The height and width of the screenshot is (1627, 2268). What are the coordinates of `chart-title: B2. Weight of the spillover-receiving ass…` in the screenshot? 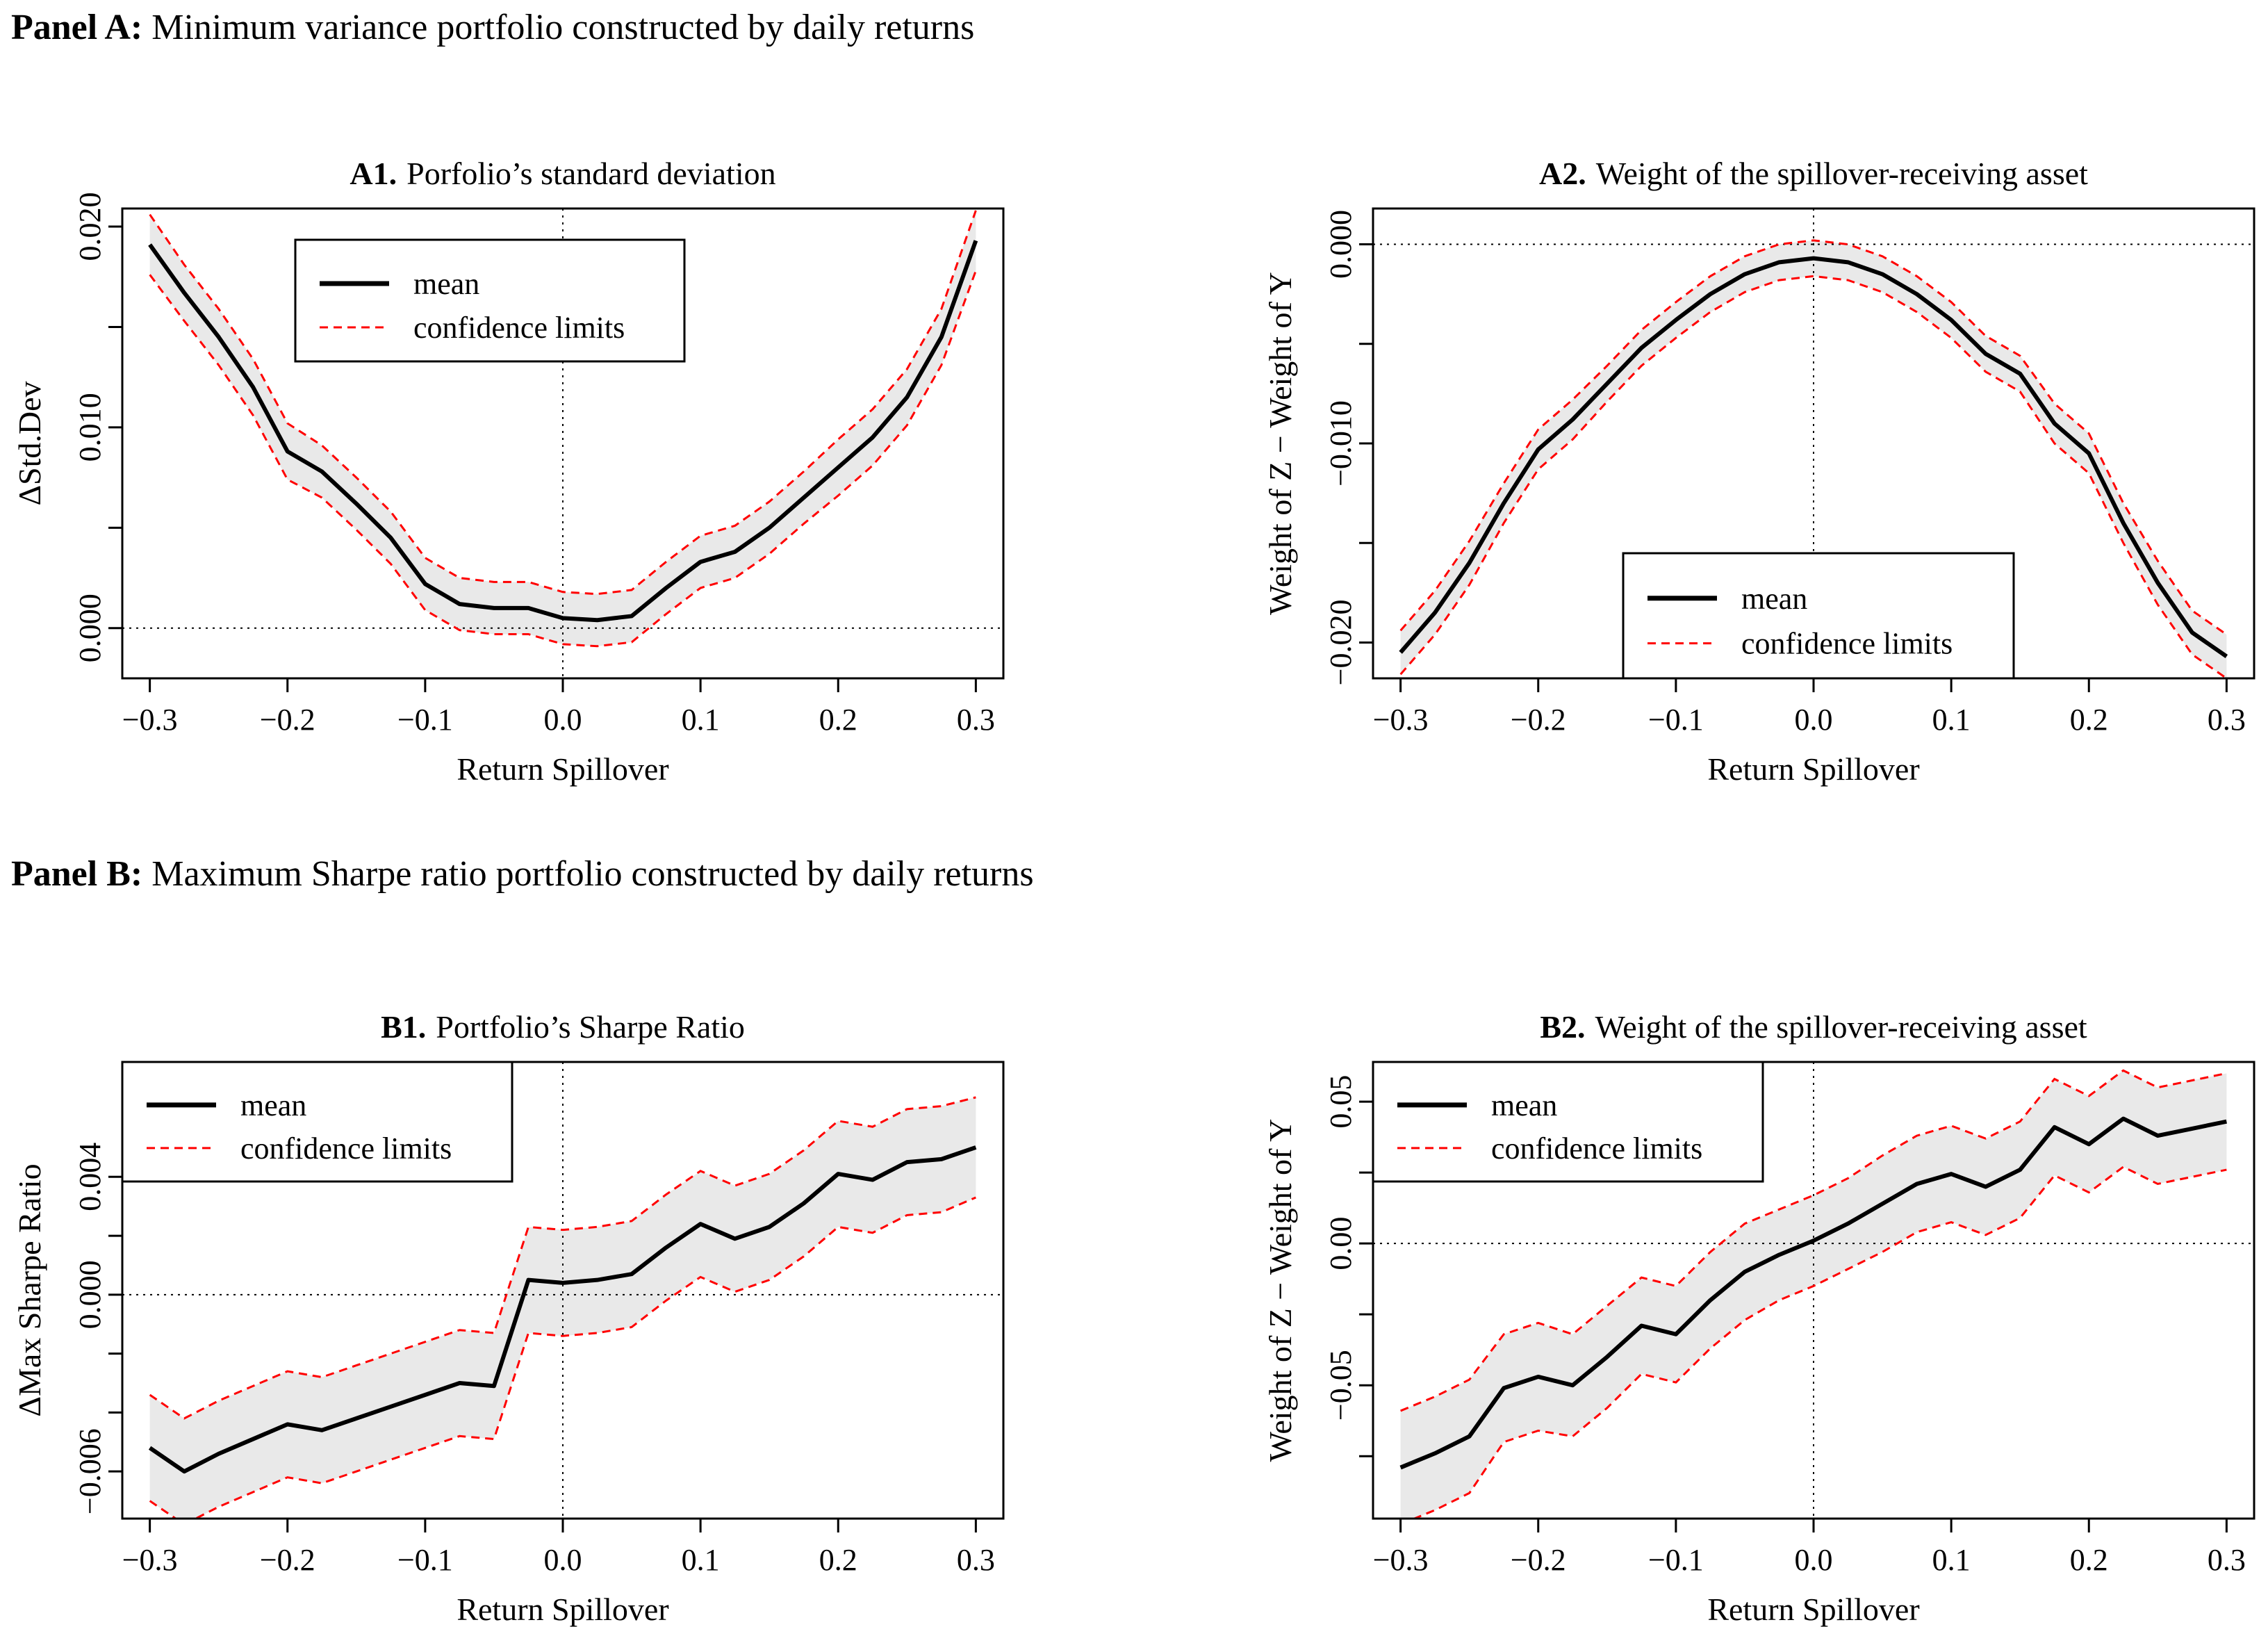 It's located at (1813, 1027).